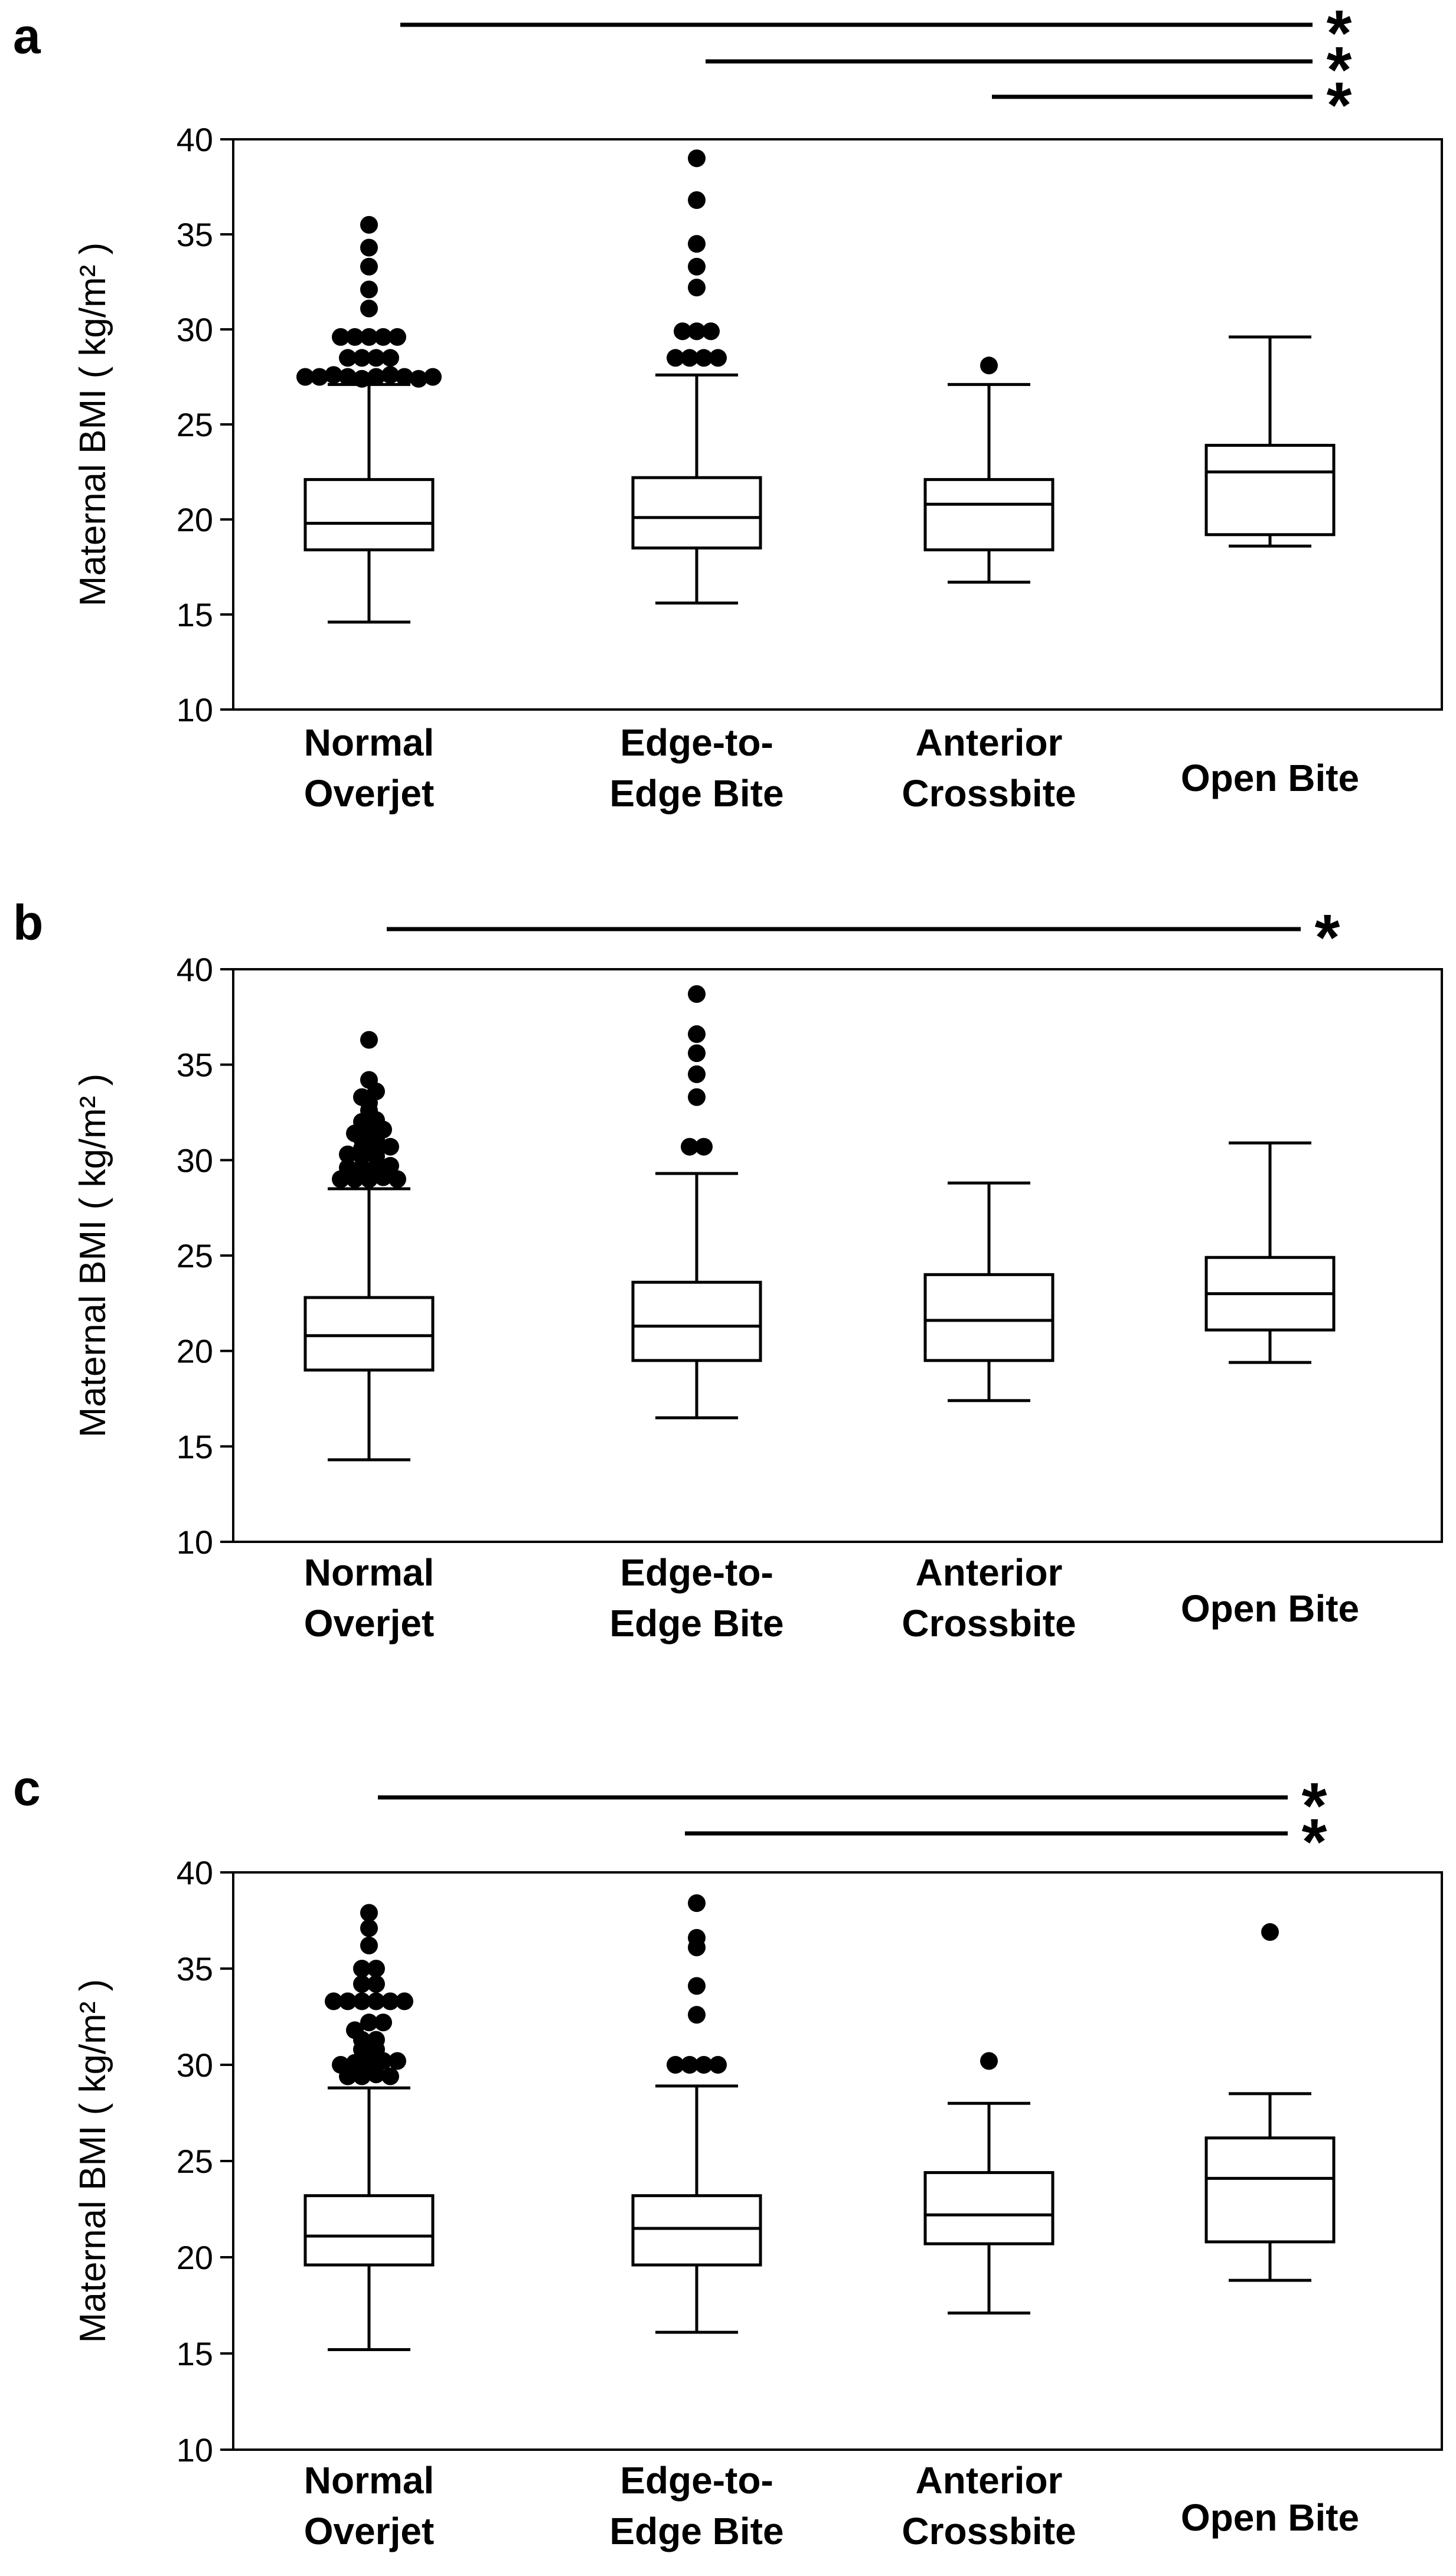  I want to click on y-tick-label: 10, so click(195, 2450).